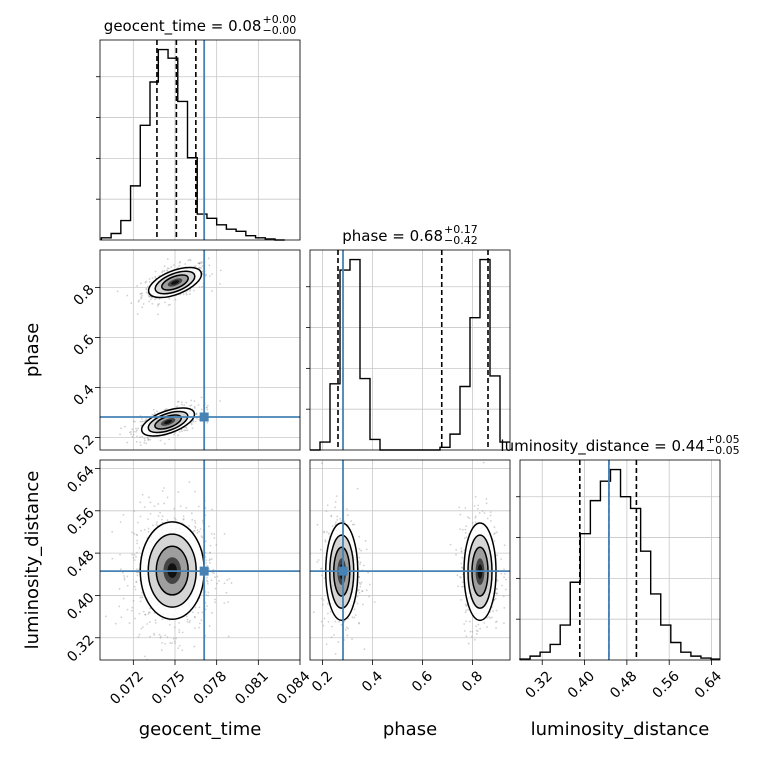  I want to click on truth-marker, so click(204, 417).